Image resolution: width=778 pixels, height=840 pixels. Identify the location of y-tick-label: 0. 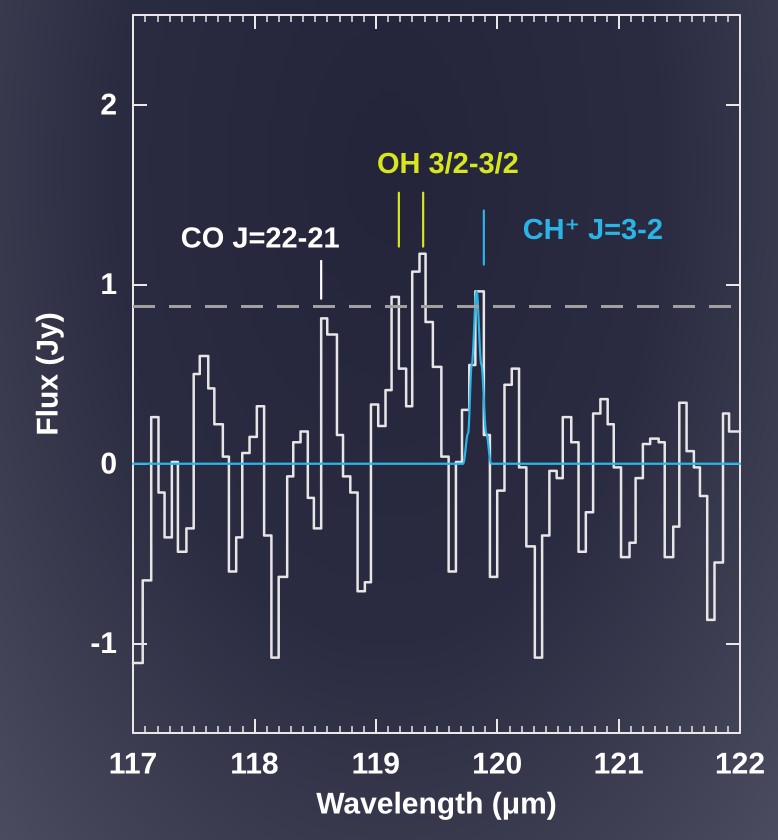
(108, 463).